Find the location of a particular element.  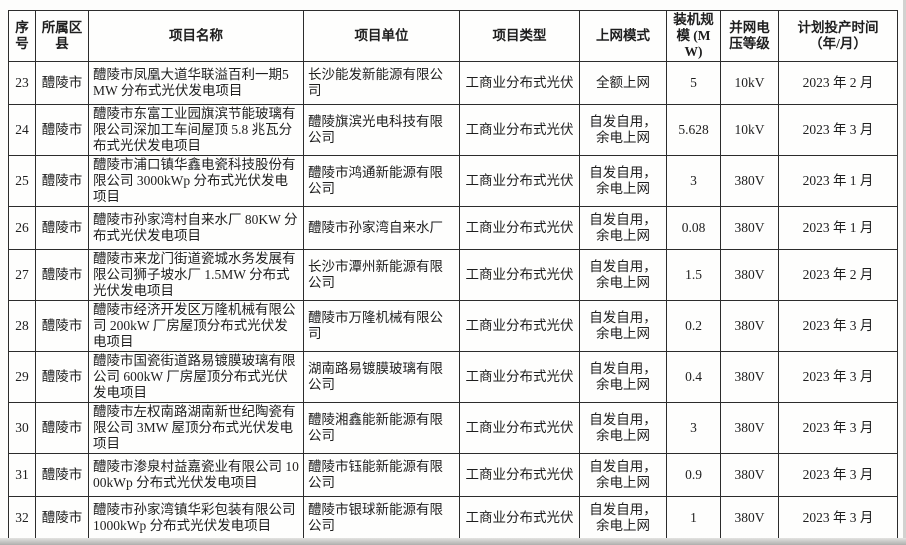

col-header-index: 序号 is located at coordinates (22, 36).